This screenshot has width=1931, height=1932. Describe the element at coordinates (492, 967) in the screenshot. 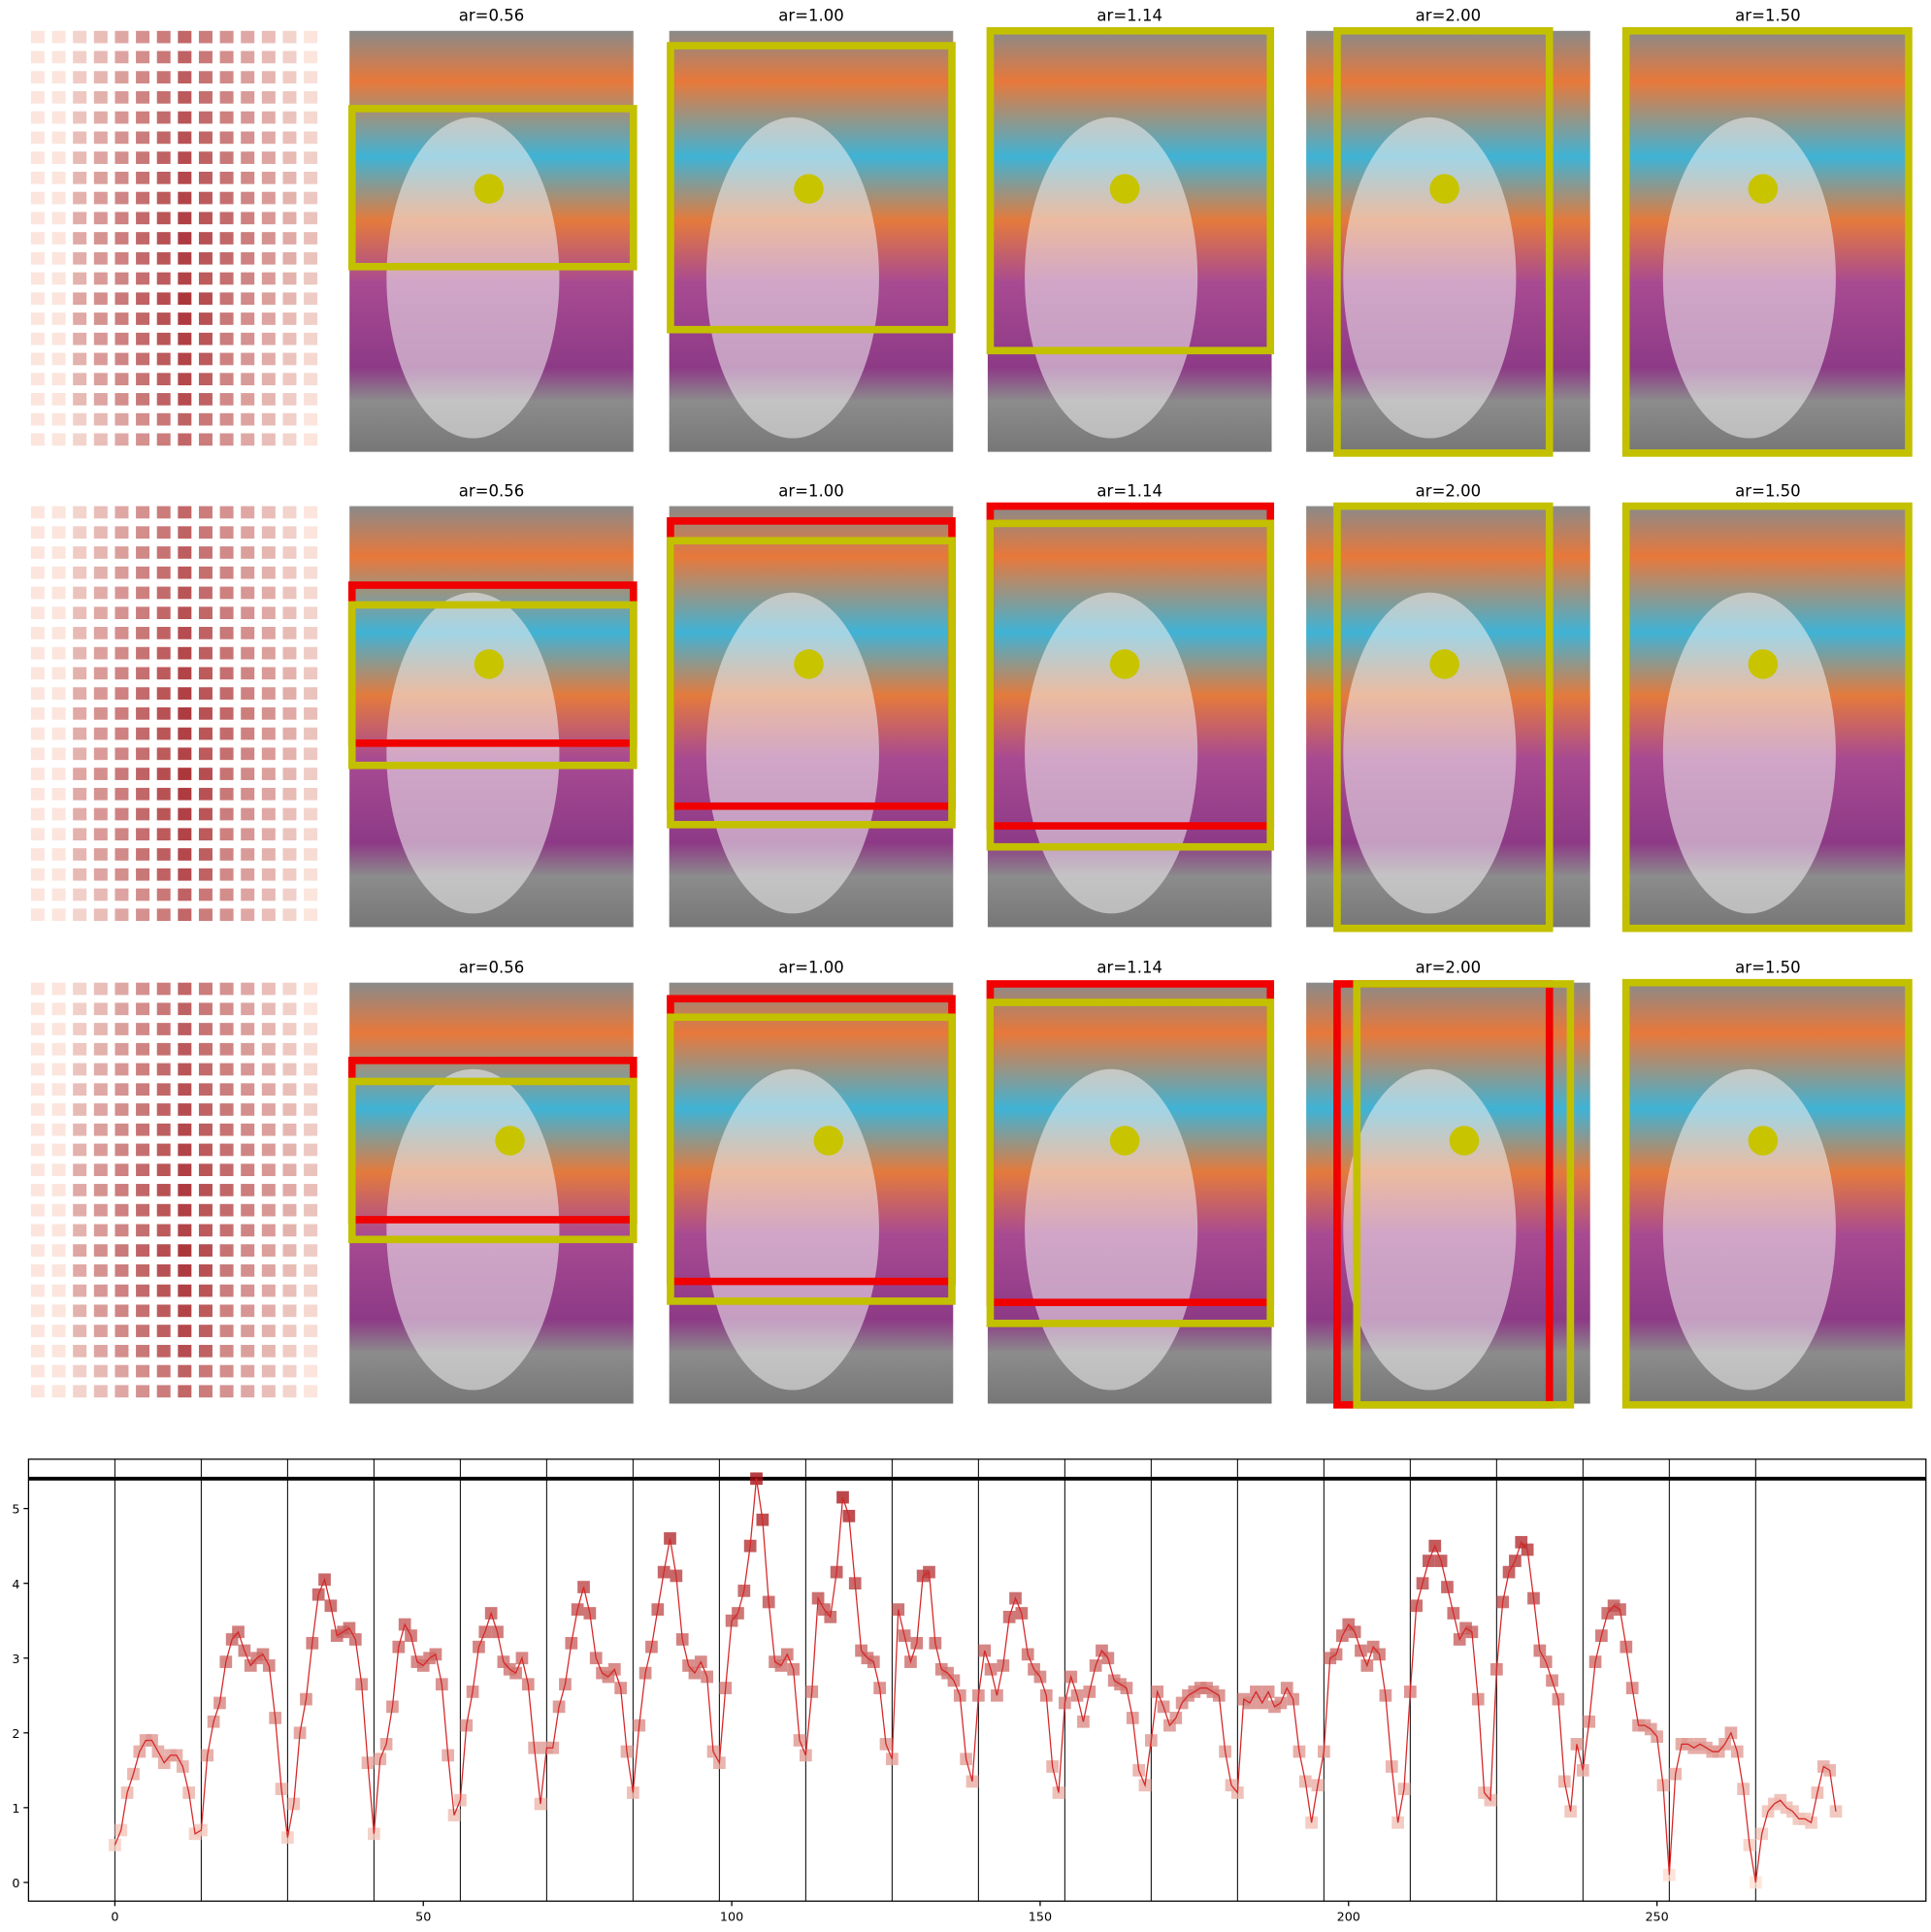

I see `panel-title: ar=0.56` at that location.